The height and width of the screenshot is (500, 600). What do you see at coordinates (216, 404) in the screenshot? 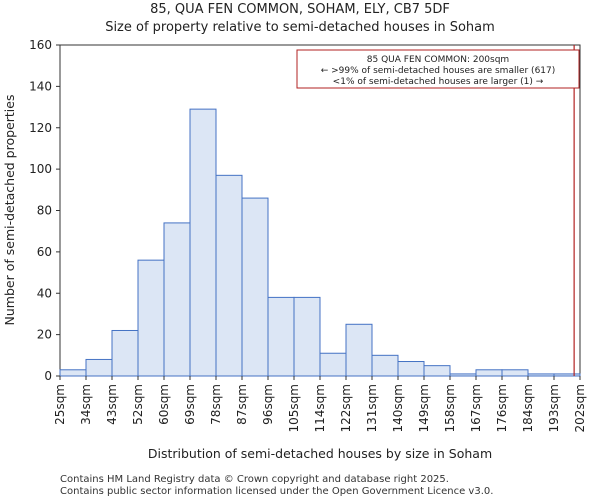
I see `x-tick-label: 78sqm` at bounding box center [216, 404].